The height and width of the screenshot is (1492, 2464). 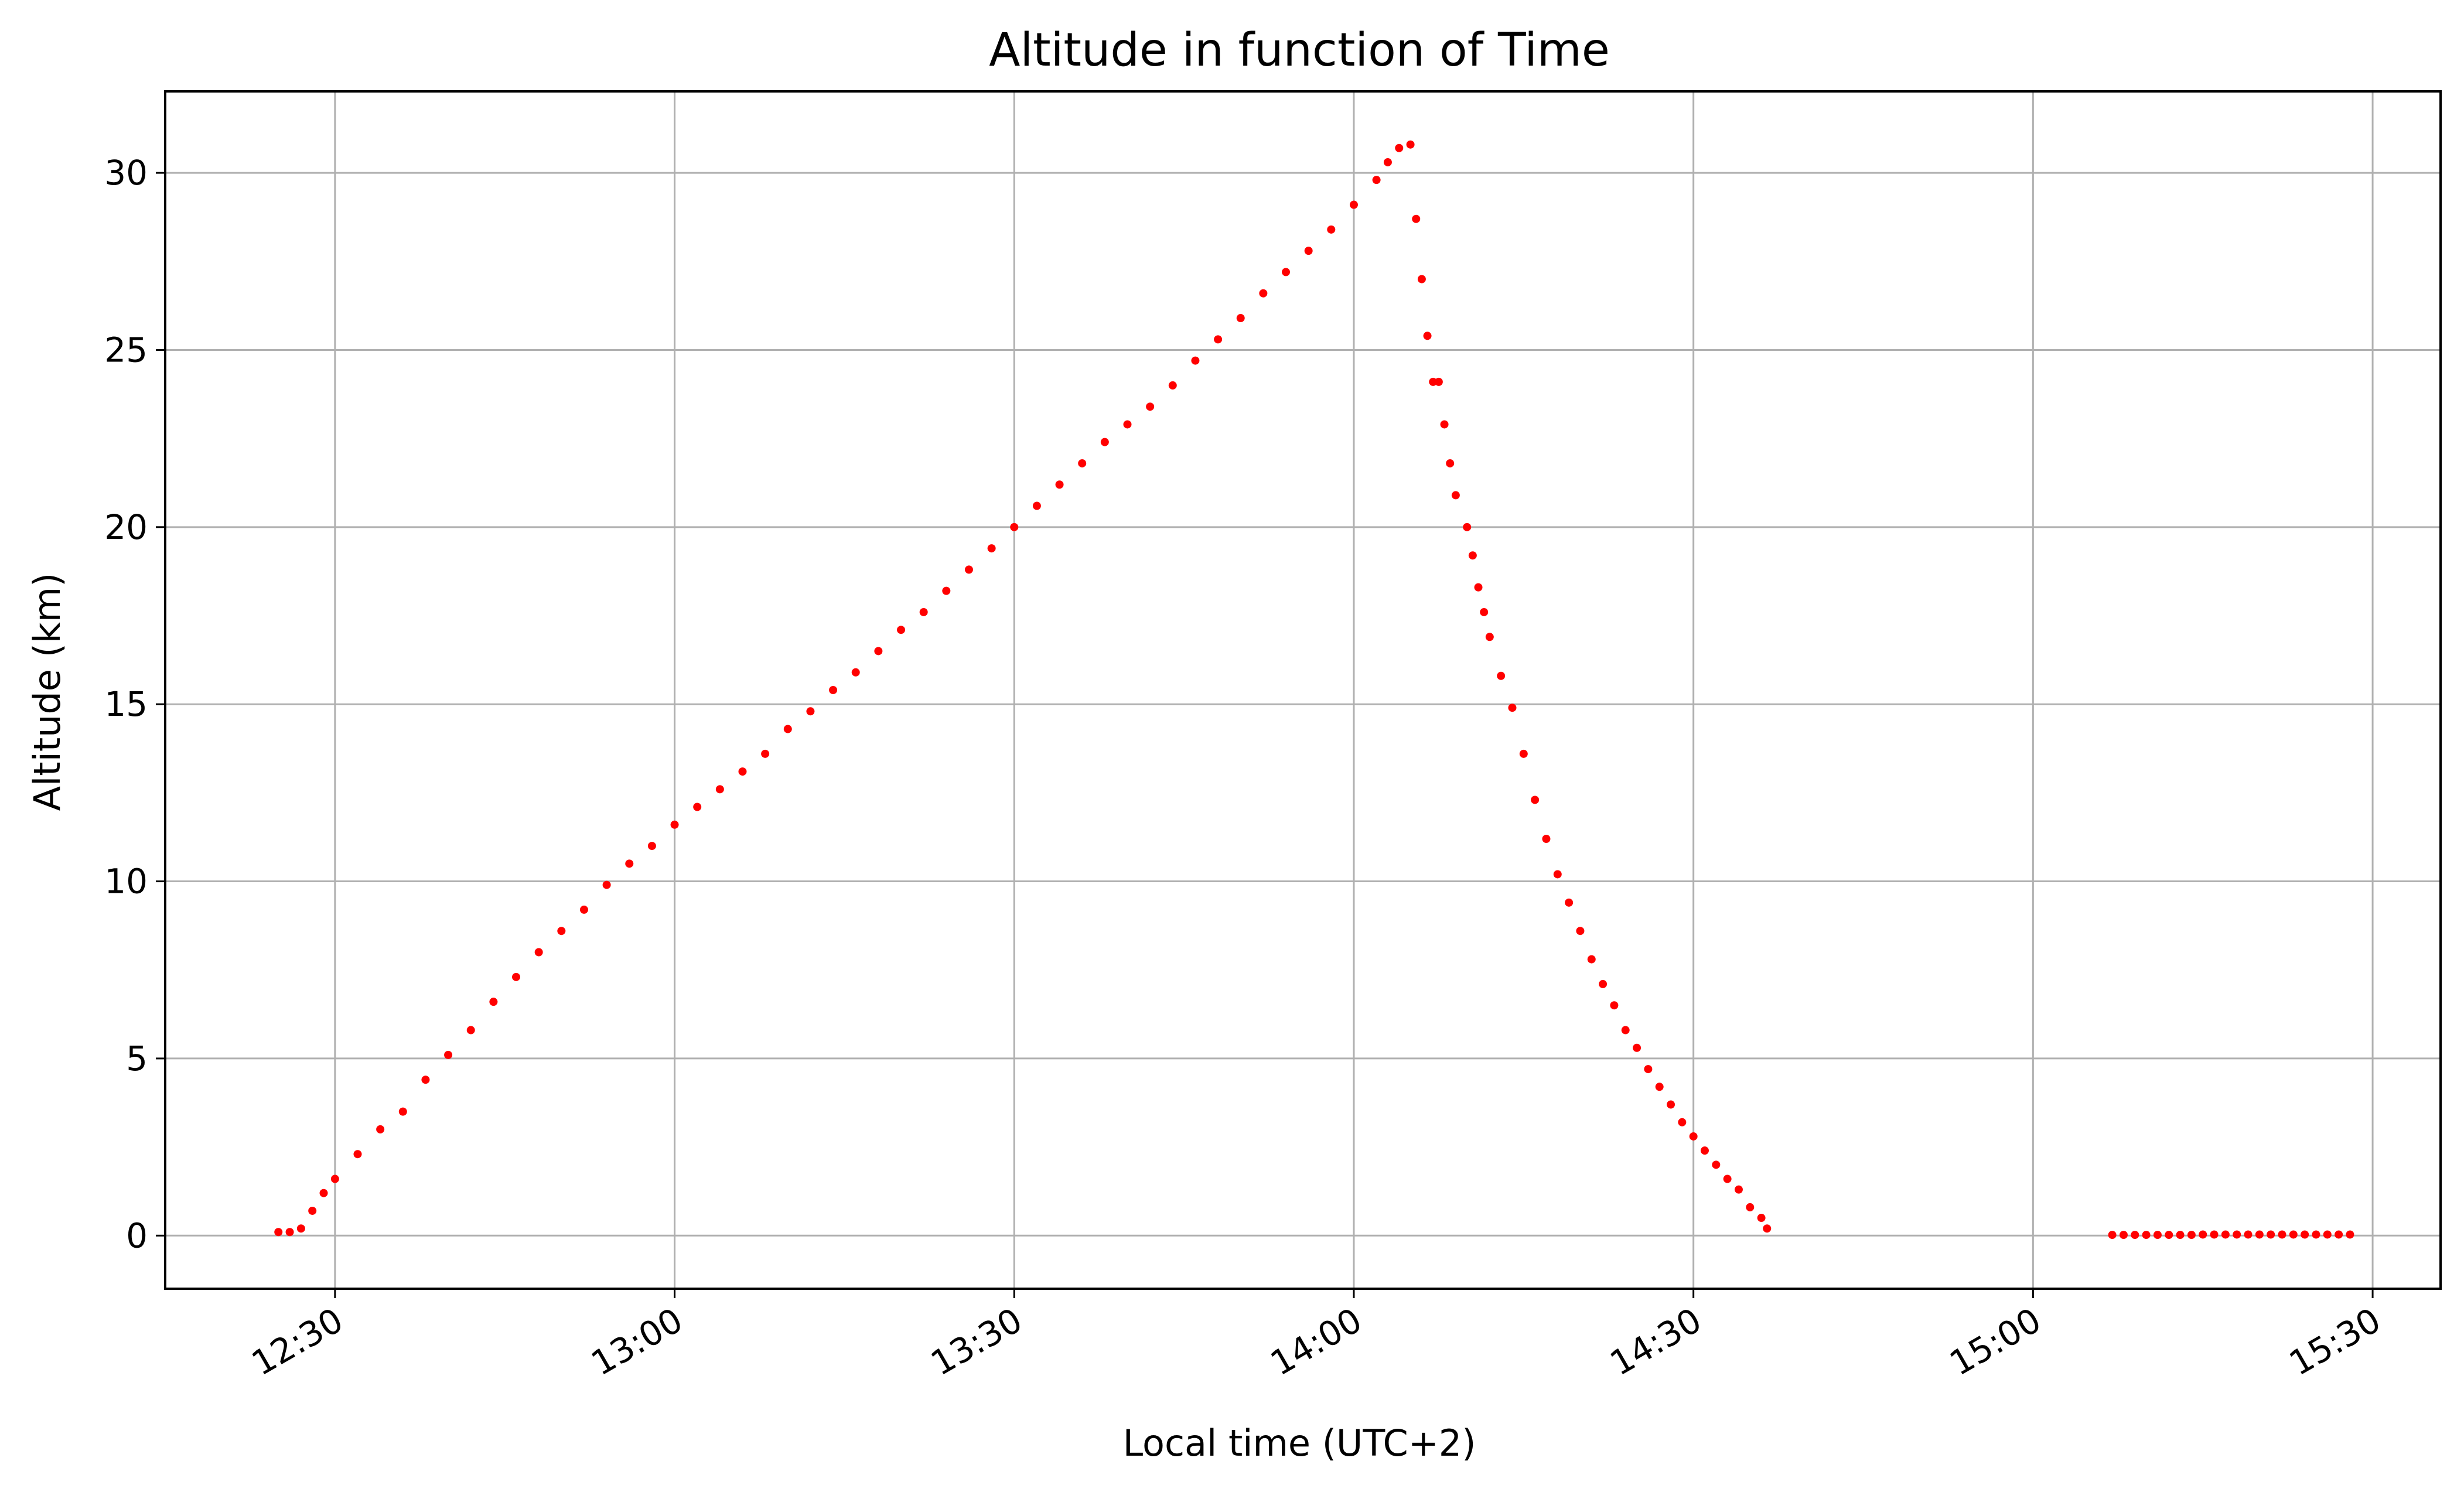 What do you see at coordinates (137, 1058) in the screenshot?
I see `y-tick-label: 5` at bounding box center [137, 1058].